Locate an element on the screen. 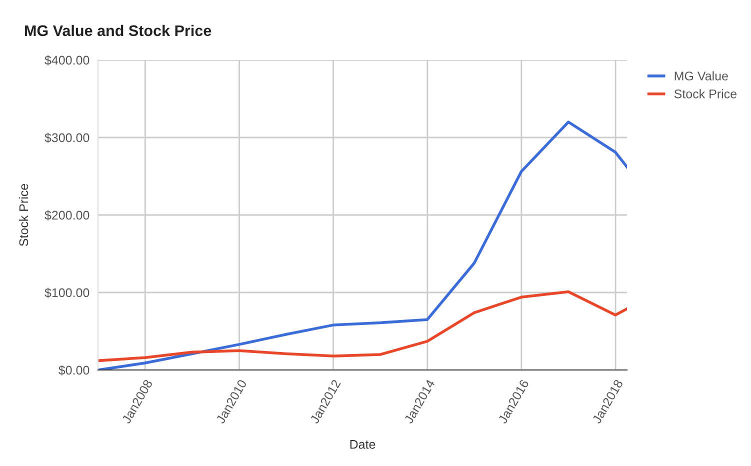 Image resolution: width=751 pixels, height=466 pixels. legend-label: Stock Price is located at coordinates (705, 93).